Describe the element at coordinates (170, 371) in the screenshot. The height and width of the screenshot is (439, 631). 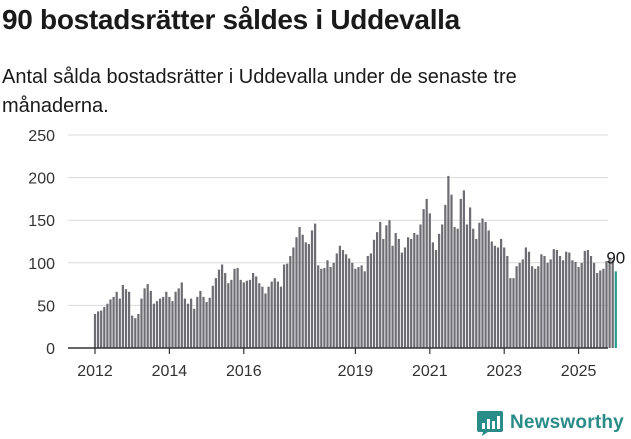
I see `x-tick-label: 2014` at that location.